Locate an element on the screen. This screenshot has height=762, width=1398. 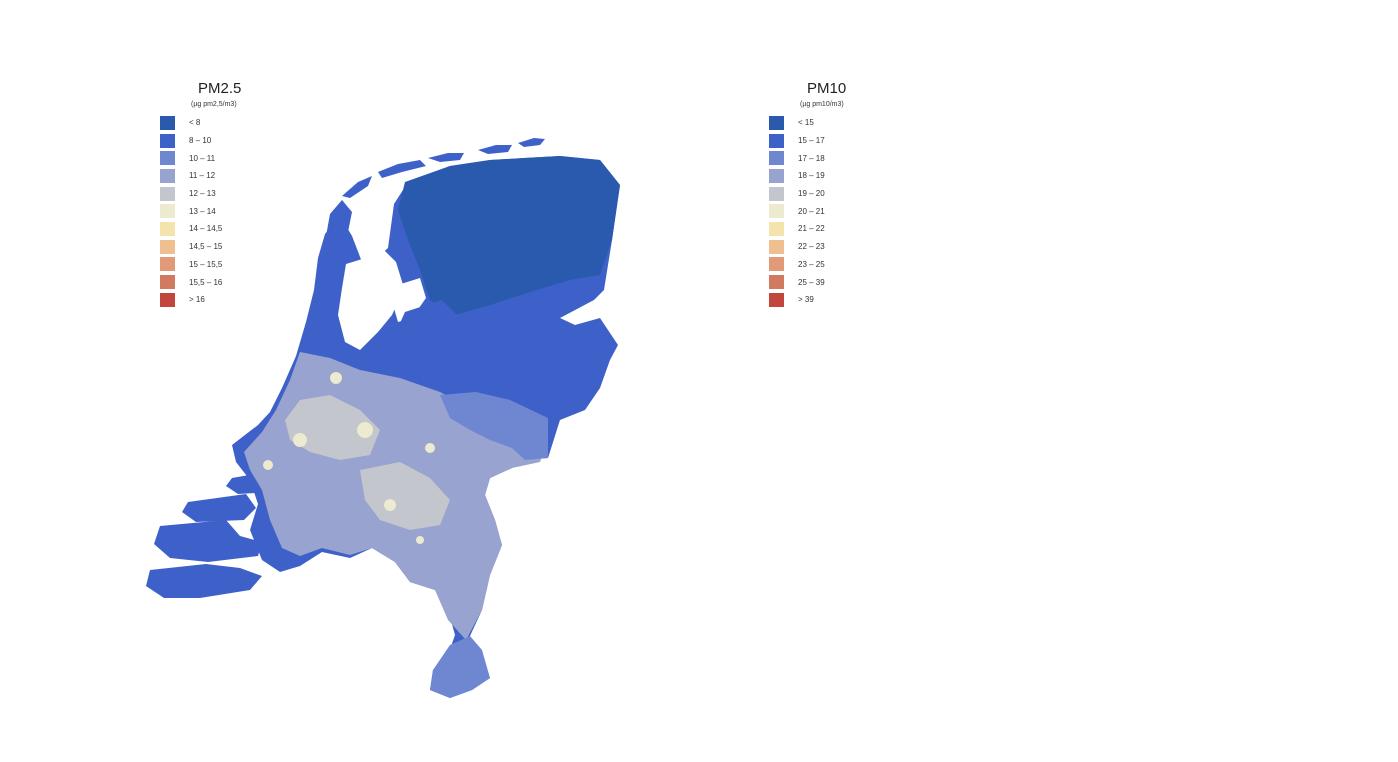
legend-item: 23 – 25 is located at coordinates (807, 265).